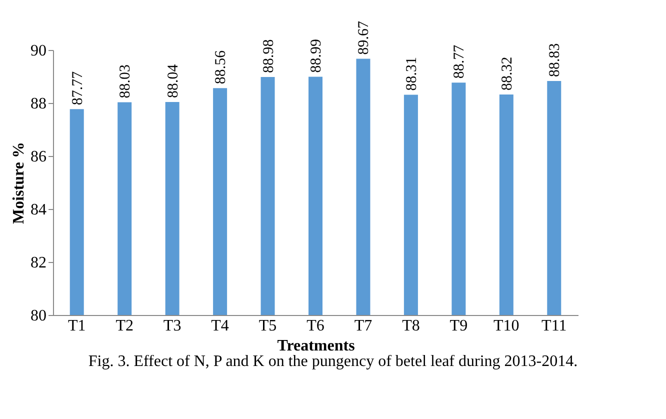 This screenshot has height=419, width=666. Describe the element at coordinates (554, 326) in the screenshot. I see `x-tick-label: T11` at that location.